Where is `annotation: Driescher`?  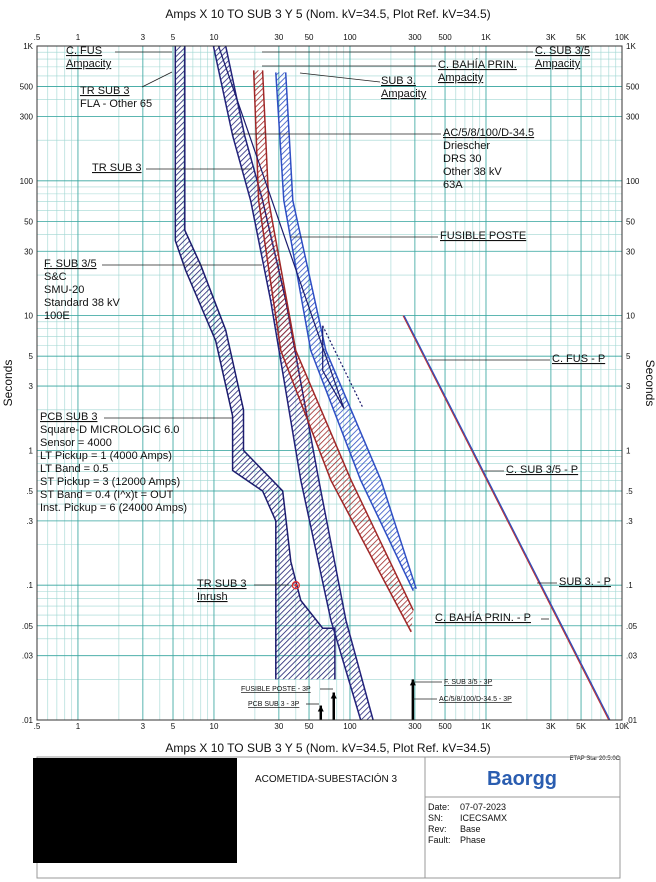
annotation: Driescher is located at coordinates (466, 146).